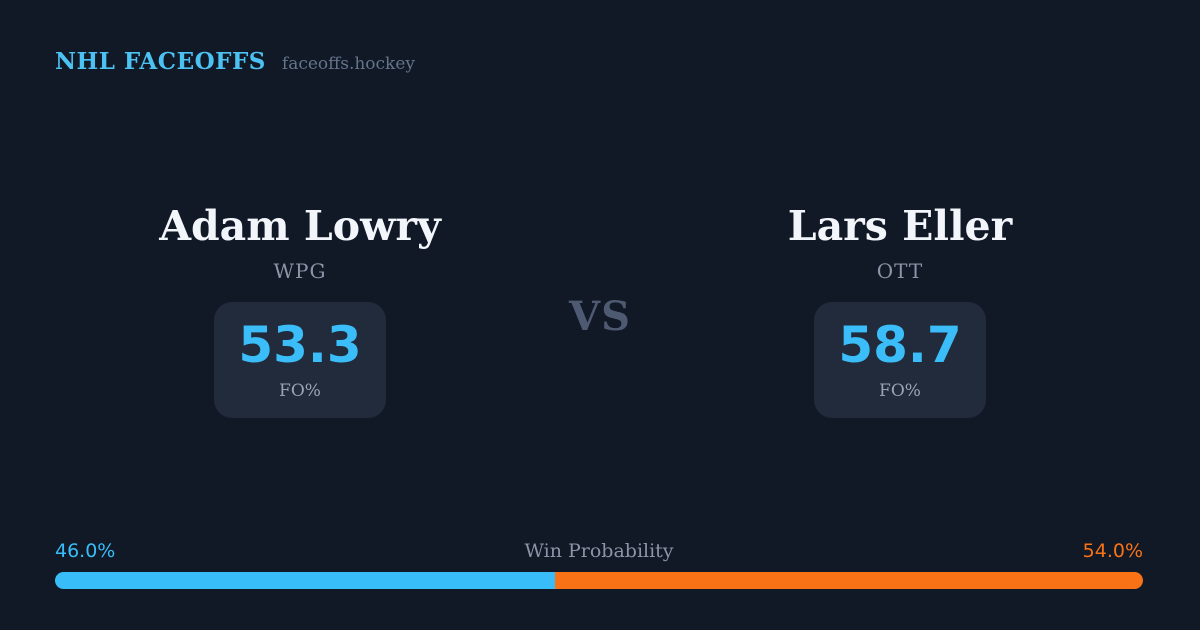 The width and height of the screenshot is (1200, 630). What do you see at coordinates (599, 564) in the screenshot?
I see `win-probability-section: 46.0% Win Probability 54.0%` at bounding box center [599, 564].